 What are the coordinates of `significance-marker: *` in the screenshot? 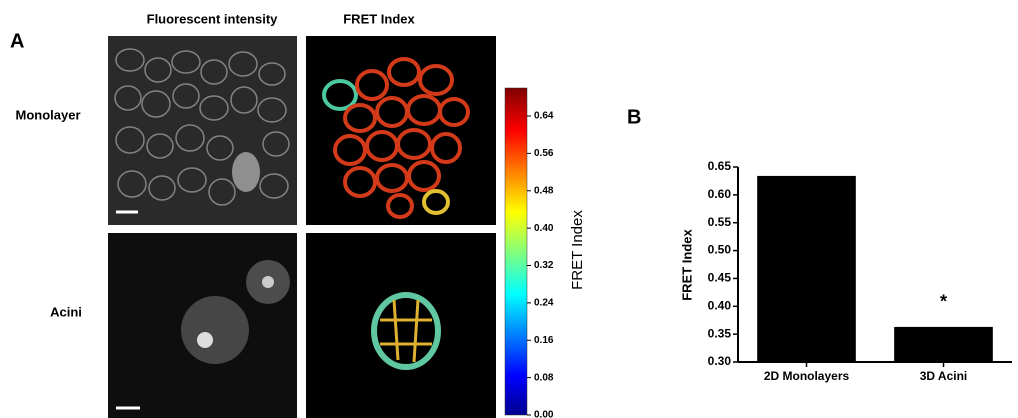 It's located at (943, 302).